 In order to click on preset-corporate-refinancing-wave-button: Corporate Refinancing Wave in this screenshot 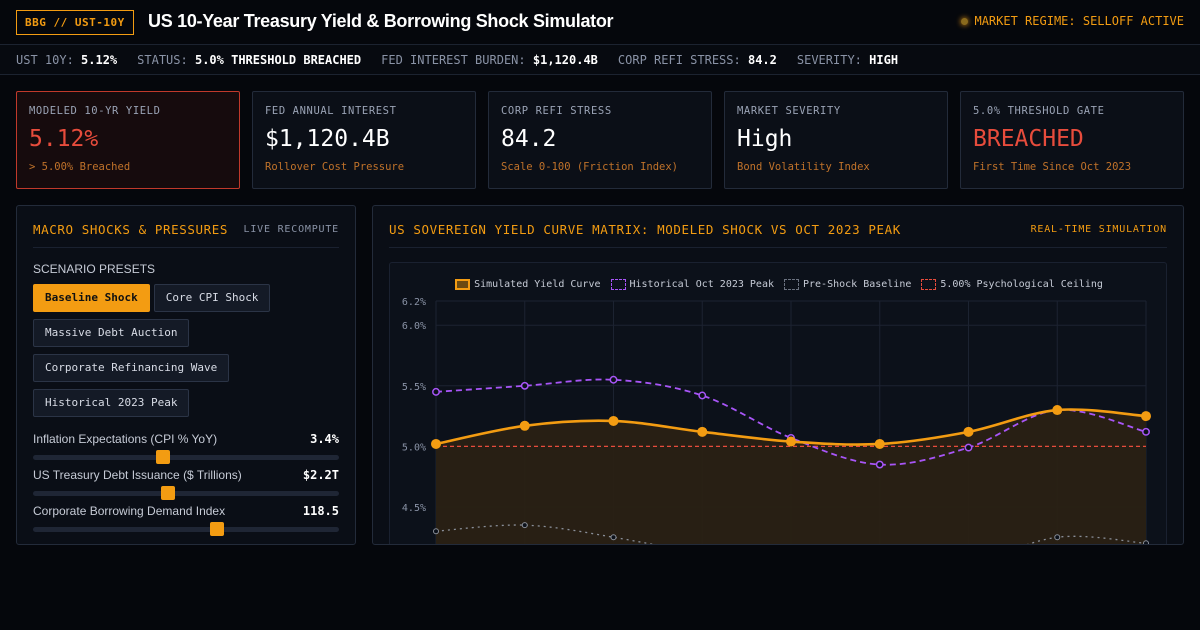, I will do `click(131, 368)`.